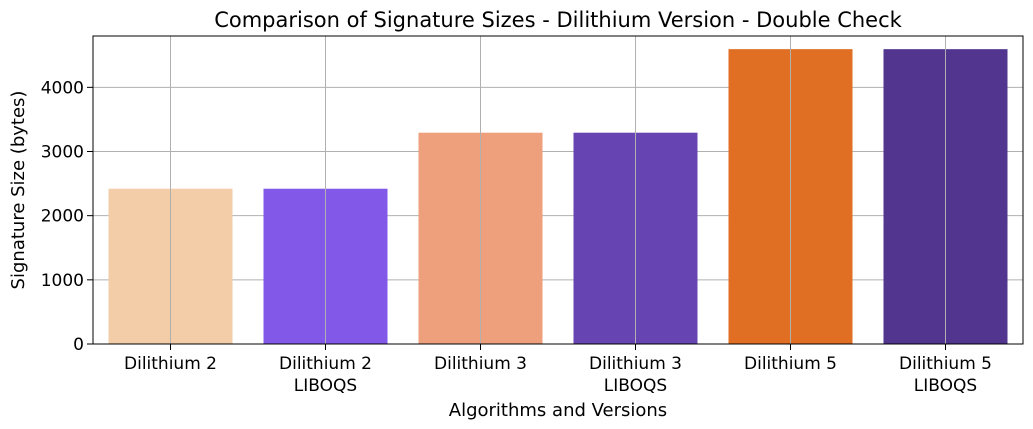 This screenshot has width=1033, height=429. I want to click on y-axis-label: Signature Size (bytes), so click(18, 190).